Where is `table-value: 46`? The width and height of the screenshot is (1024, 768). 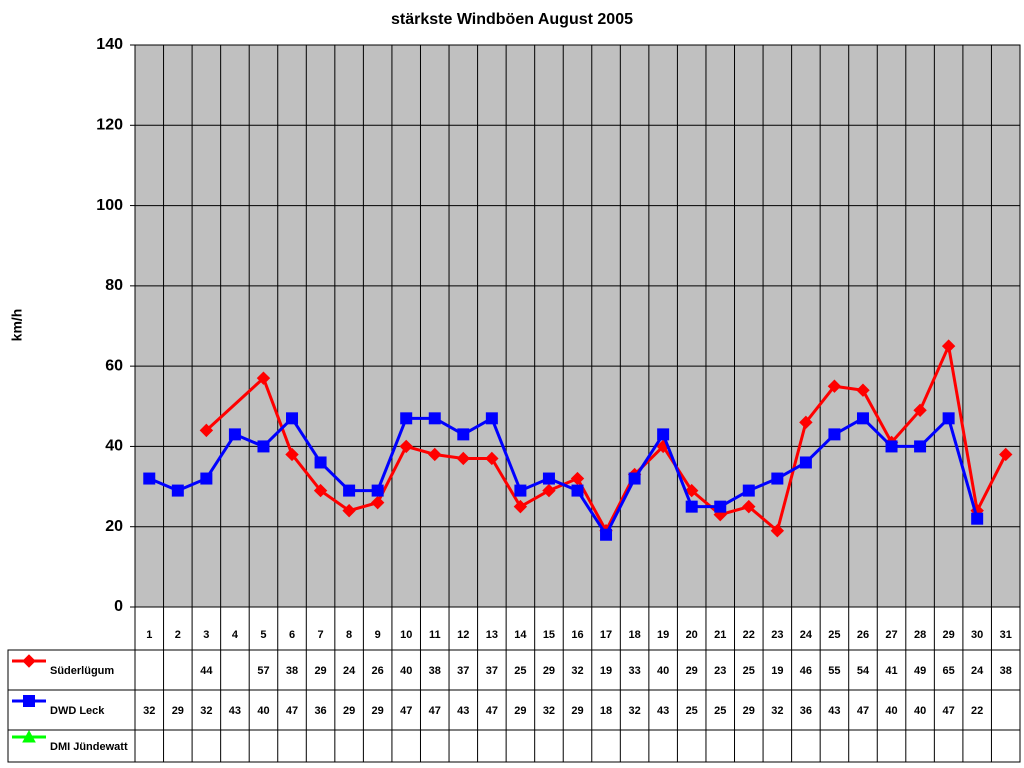
table-value: 46 is located at coordinates (806, 671).